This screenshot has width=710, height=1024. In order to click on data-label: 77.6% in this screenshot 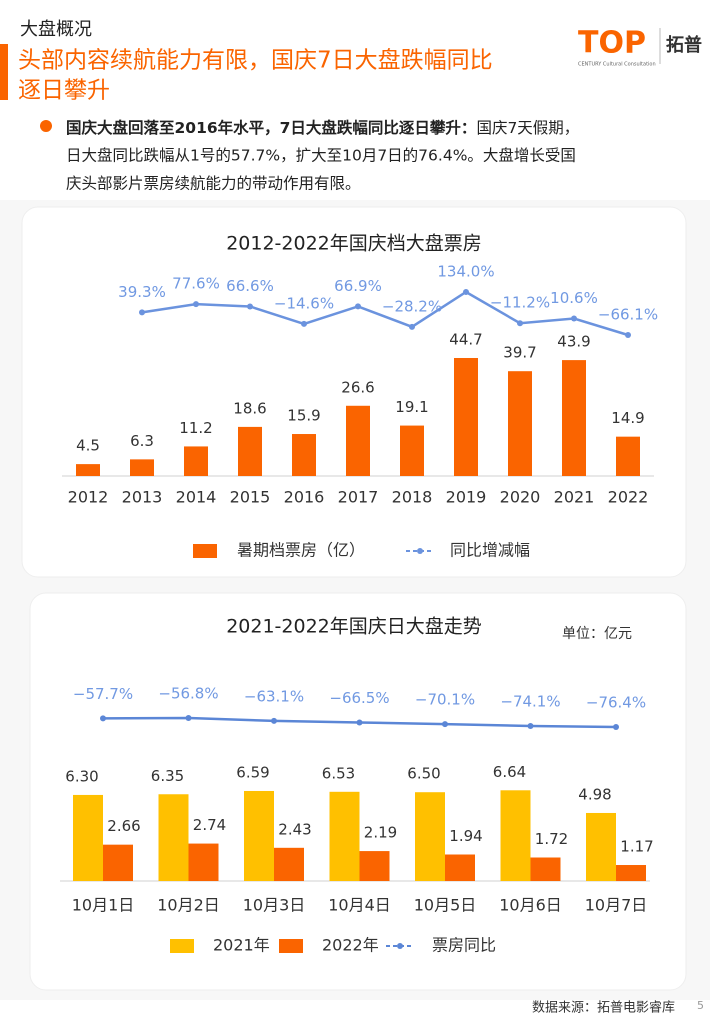, I will do `click(196, 284)`.